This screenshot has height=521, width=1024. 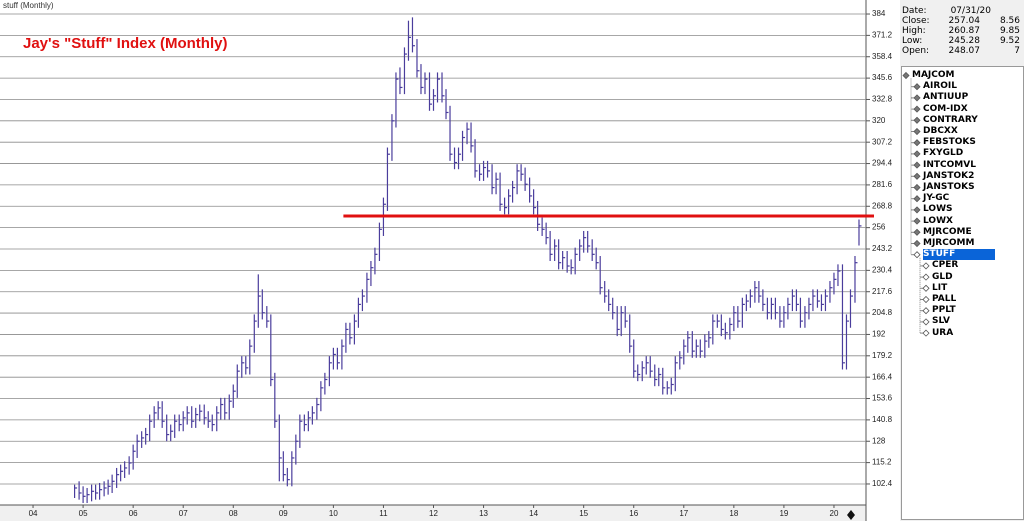 I want to click on y-tick-label: 320, so click(x=879, y=120).